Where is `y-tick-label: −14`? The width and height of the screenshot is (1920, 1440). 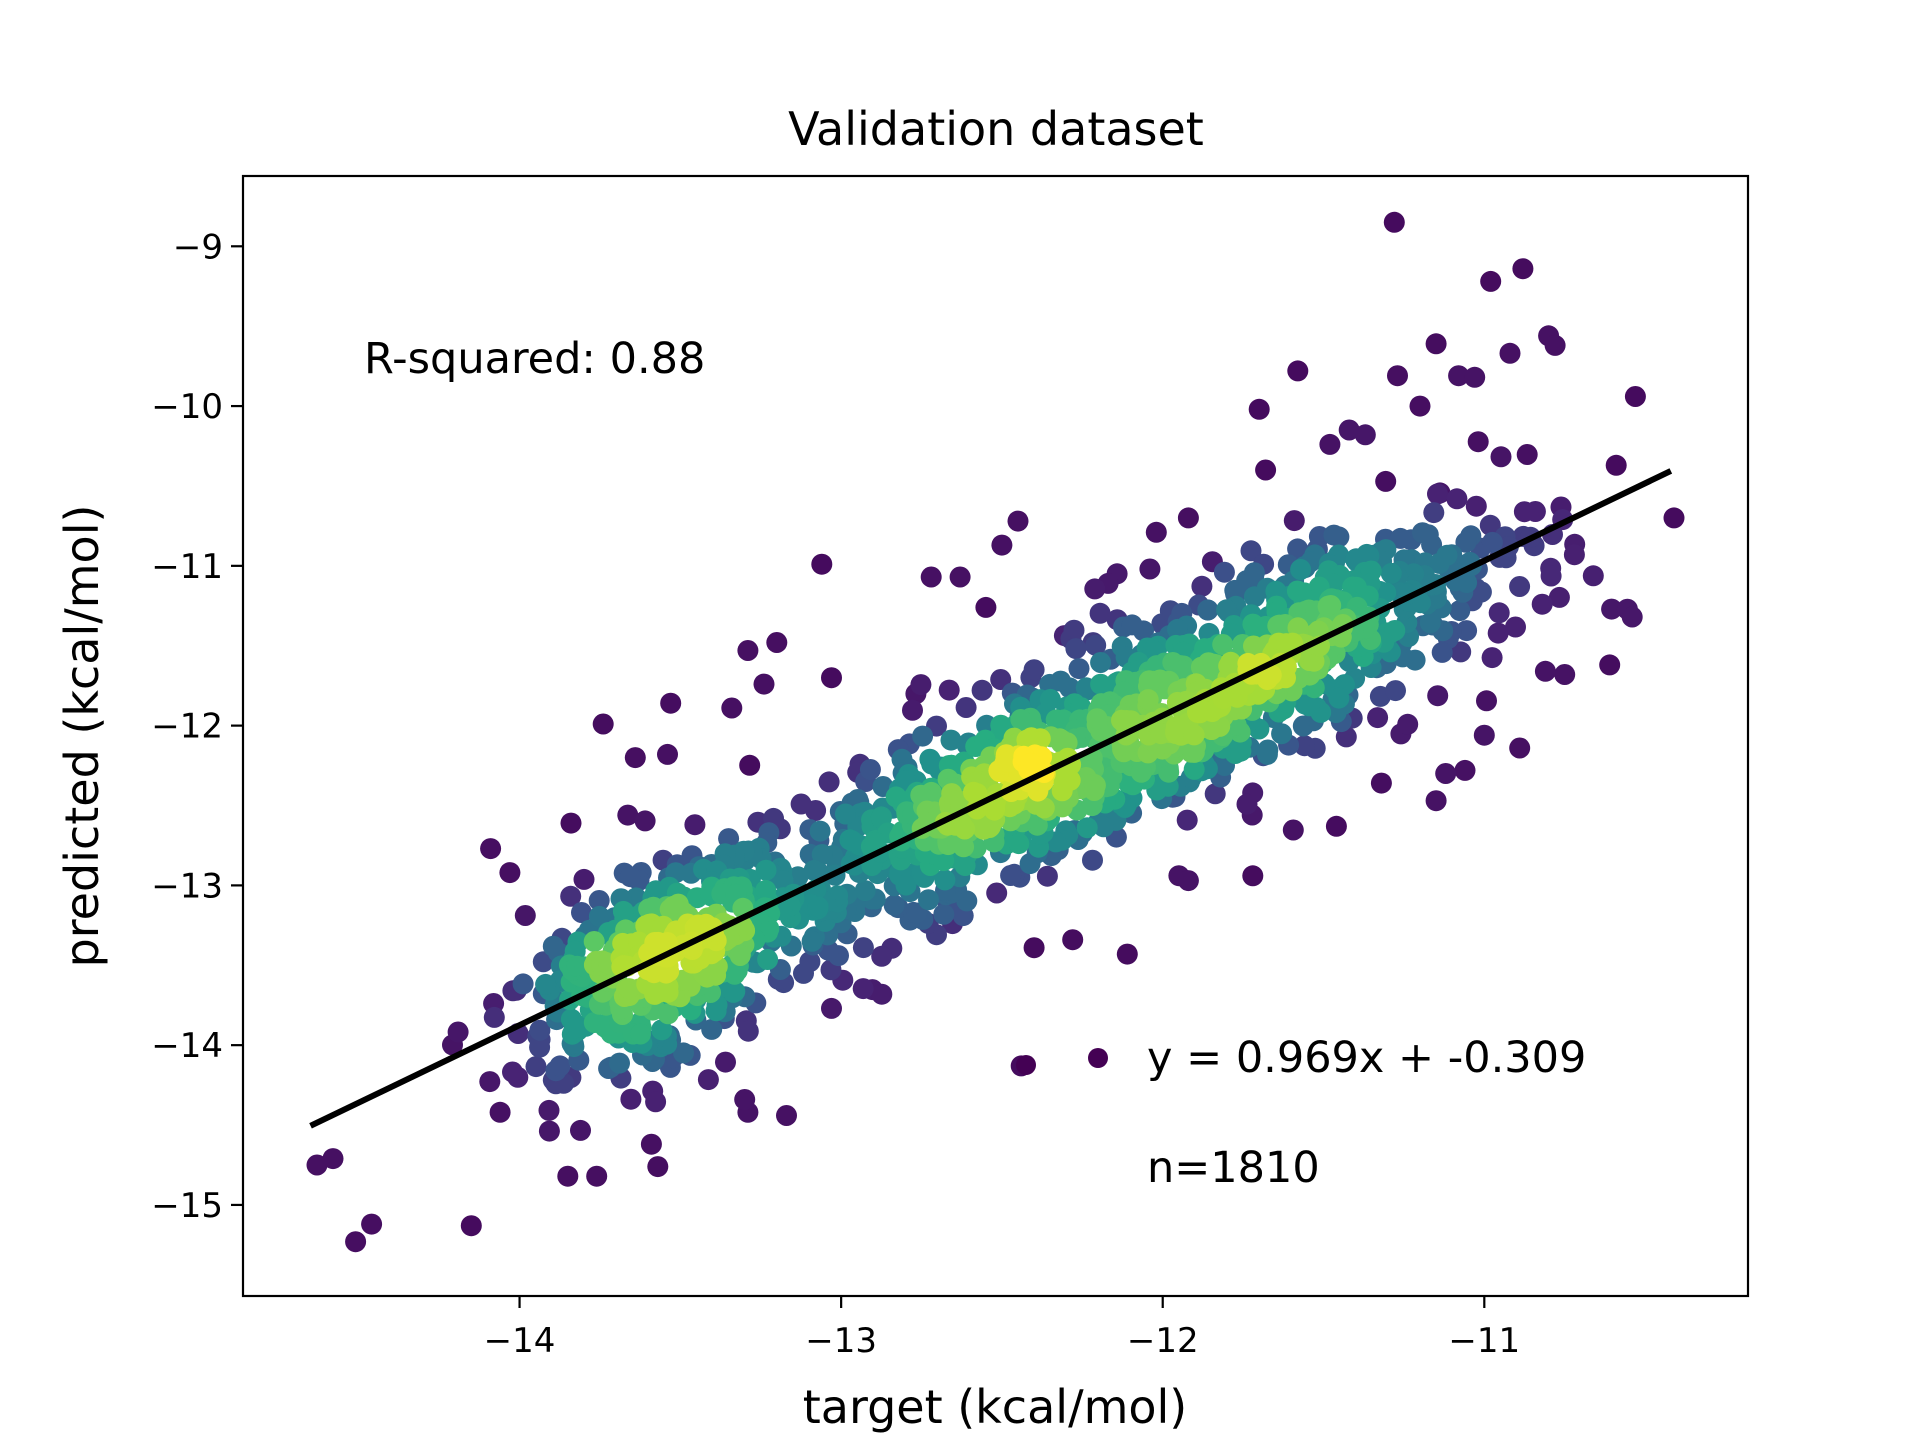
y-tick-label: −14 is located at coordinates (187, 1046).